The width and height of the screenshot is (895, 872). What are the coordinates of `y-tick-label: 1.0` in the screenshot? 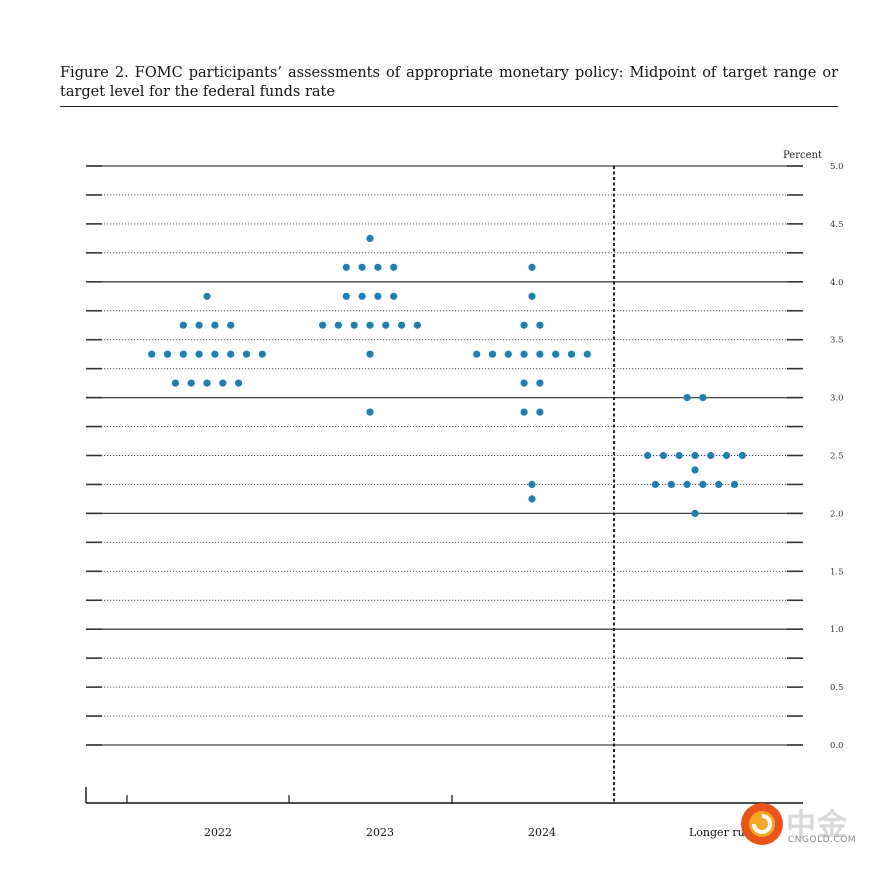 It's located at (837, 630).